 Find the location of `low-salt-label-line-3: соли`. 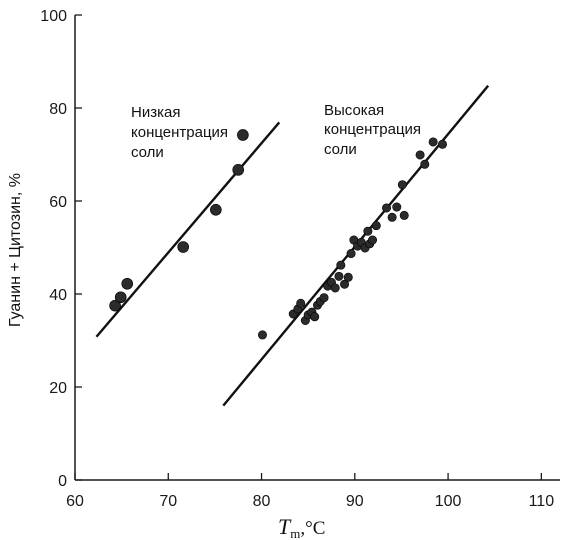

low-salt-label-line-3: соли is located at coordinates (147, 152).